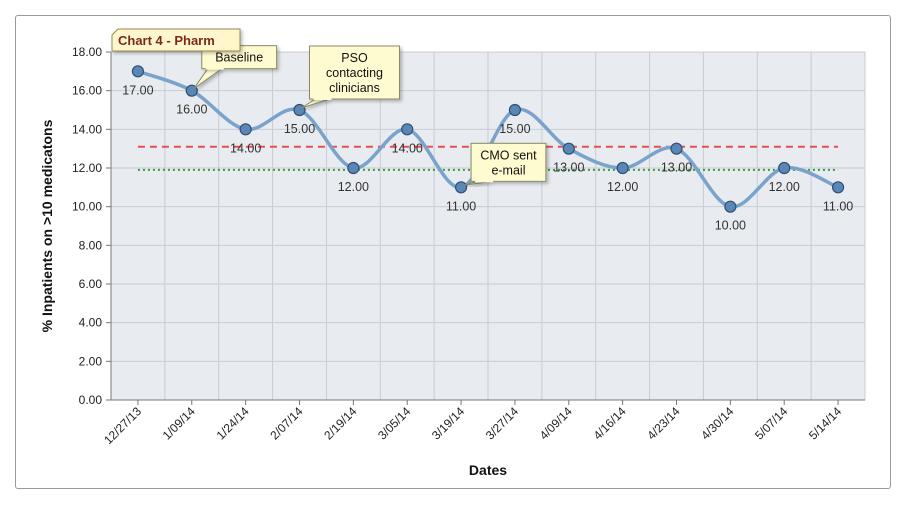  Describe the element at coordinates (508, 170) in the screenshot. I see `annotation-text: e-mail` at that location.